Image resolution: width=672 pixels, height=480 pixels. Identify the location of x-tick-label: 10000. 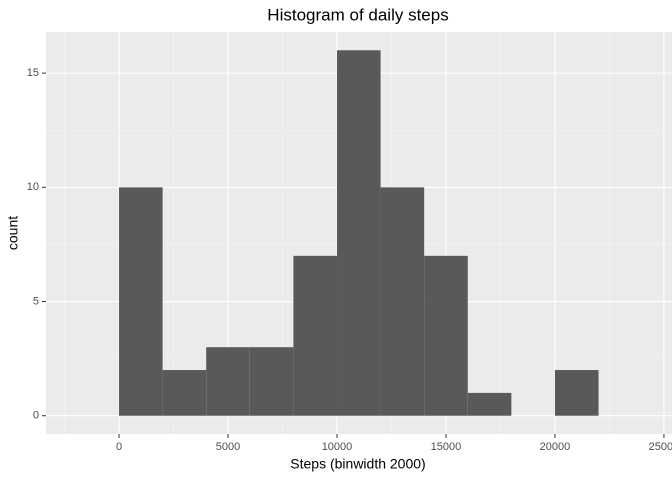
(337, 447).